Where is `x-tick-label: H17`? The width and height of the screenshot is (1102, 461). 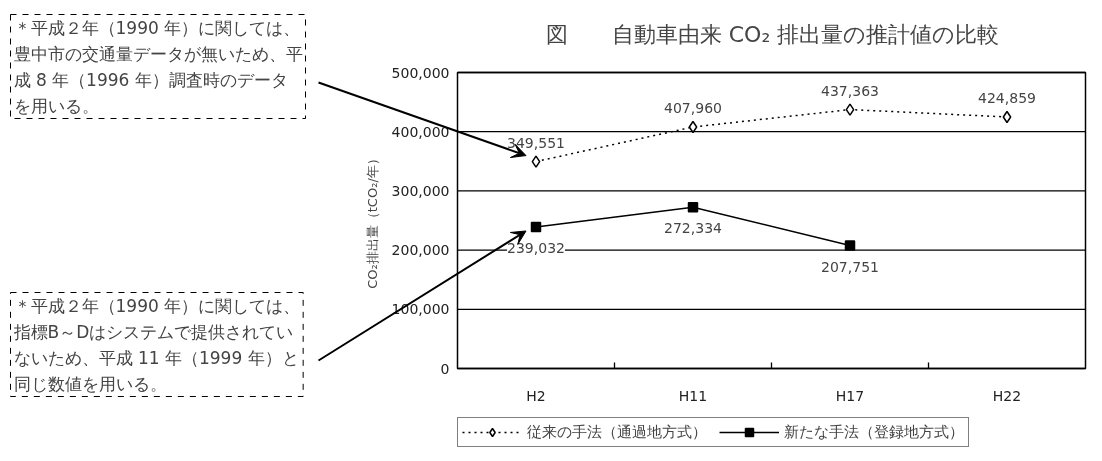
x-tick-label: H17 is located at coordinates (850, 395).